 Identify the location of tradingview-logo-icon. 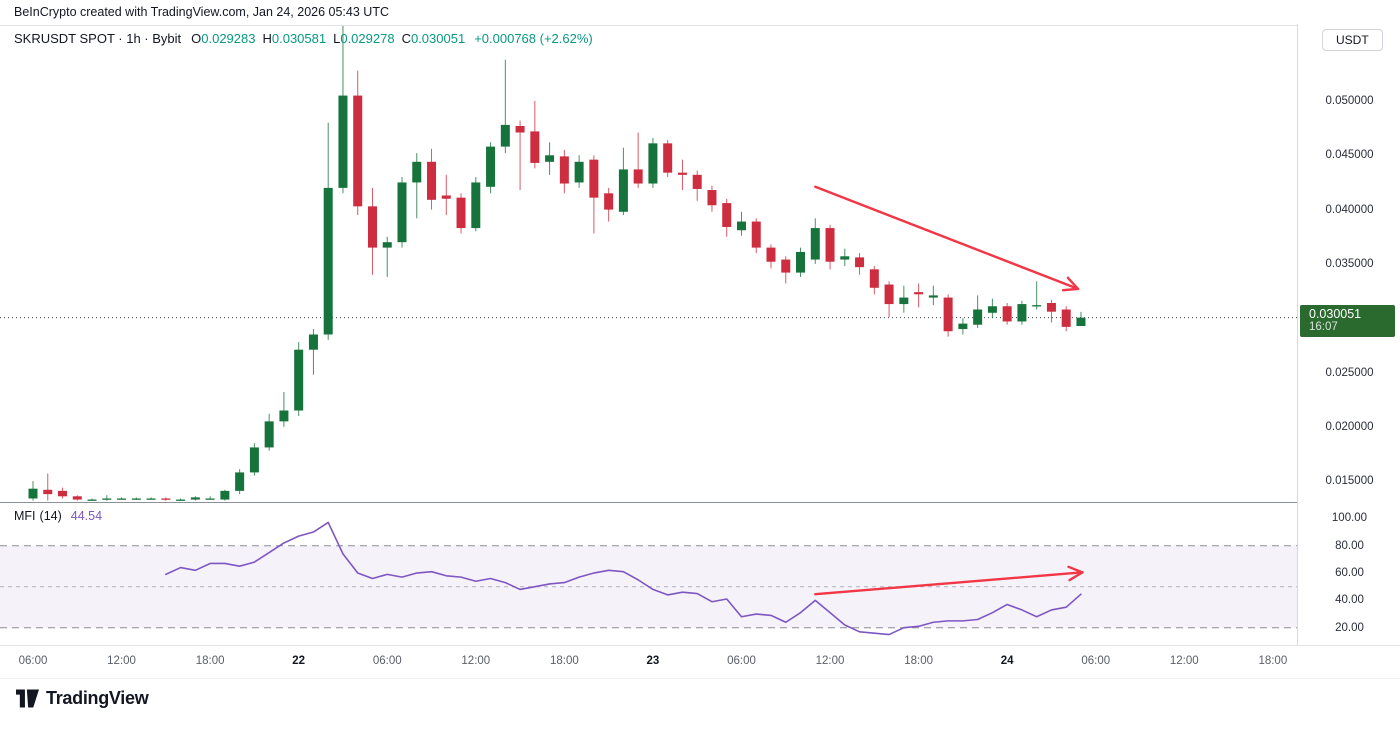
(27, 698).